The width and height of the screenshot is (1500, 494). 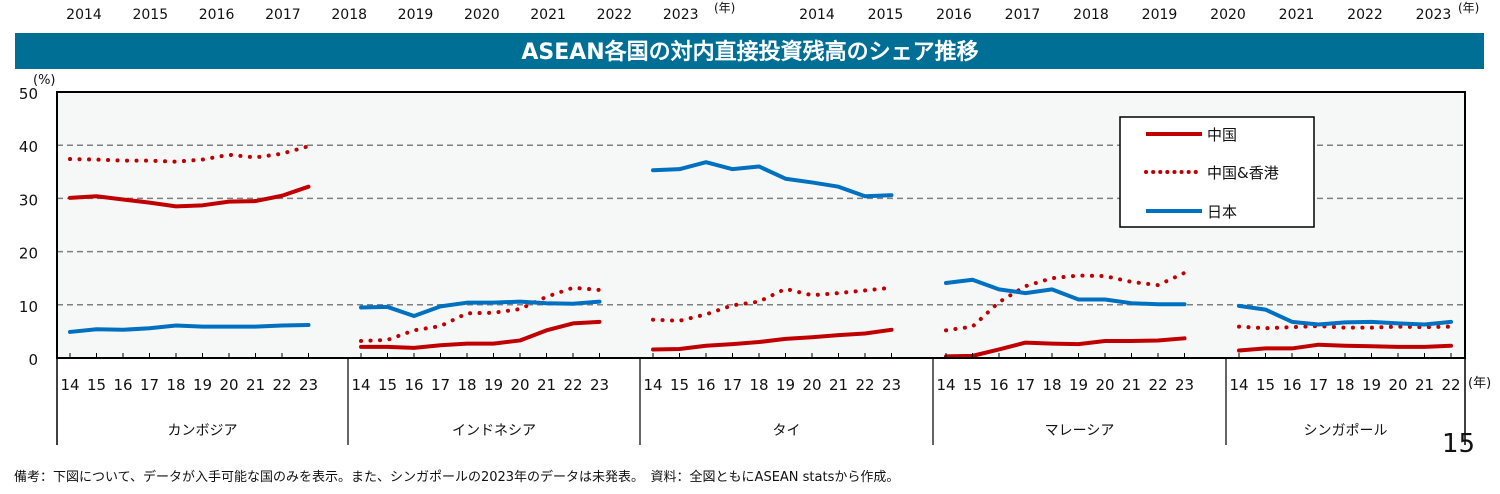 What do you see at coordinates (1479, 383) in the screenshot?
I see `x-unit-label: (年)` at bounding box center [1479, 383].